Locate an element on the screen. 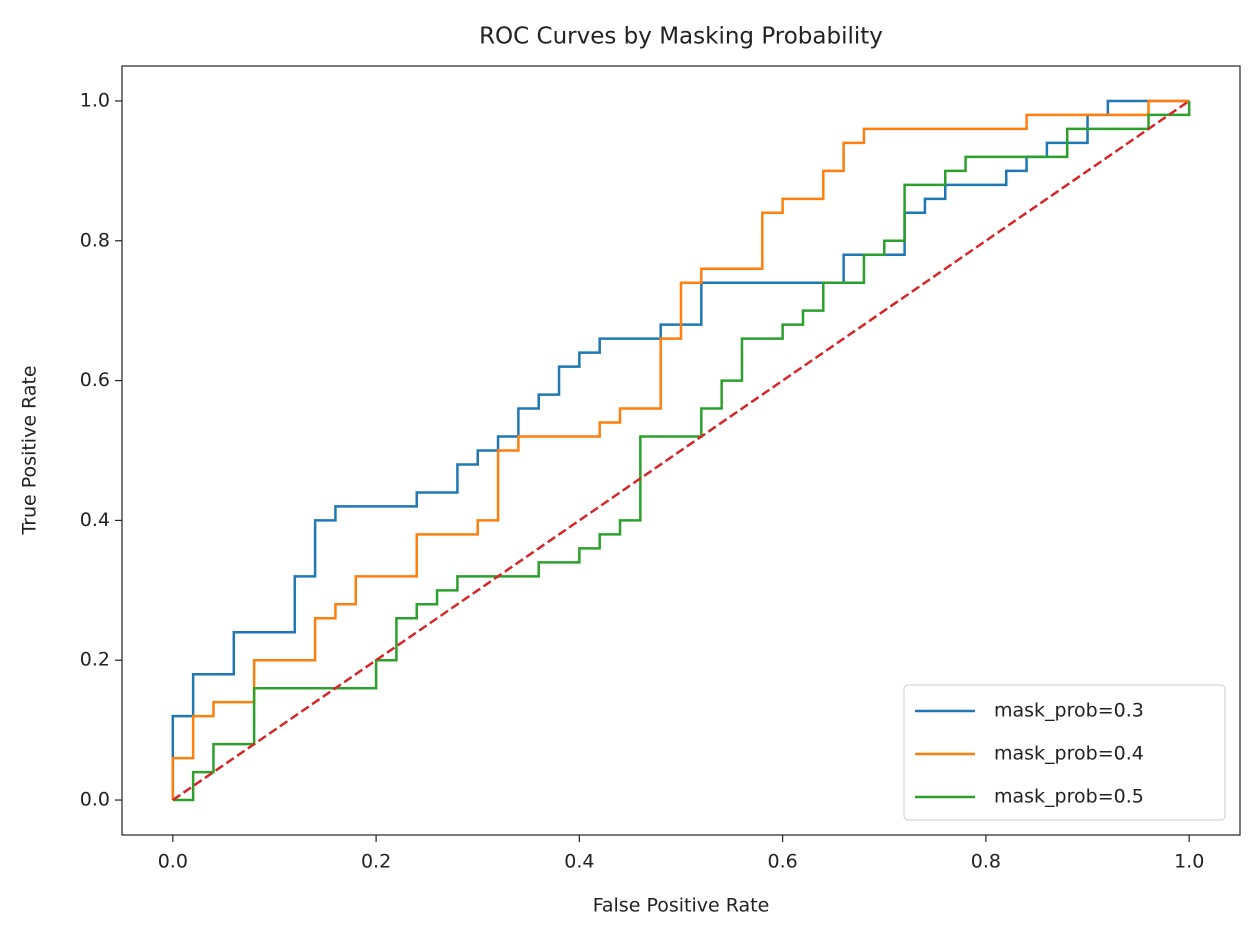 The height and width of the screenshot is (938, 1256). legend-label: mask_prob=0.3 is located at coordinates (1069, 711).